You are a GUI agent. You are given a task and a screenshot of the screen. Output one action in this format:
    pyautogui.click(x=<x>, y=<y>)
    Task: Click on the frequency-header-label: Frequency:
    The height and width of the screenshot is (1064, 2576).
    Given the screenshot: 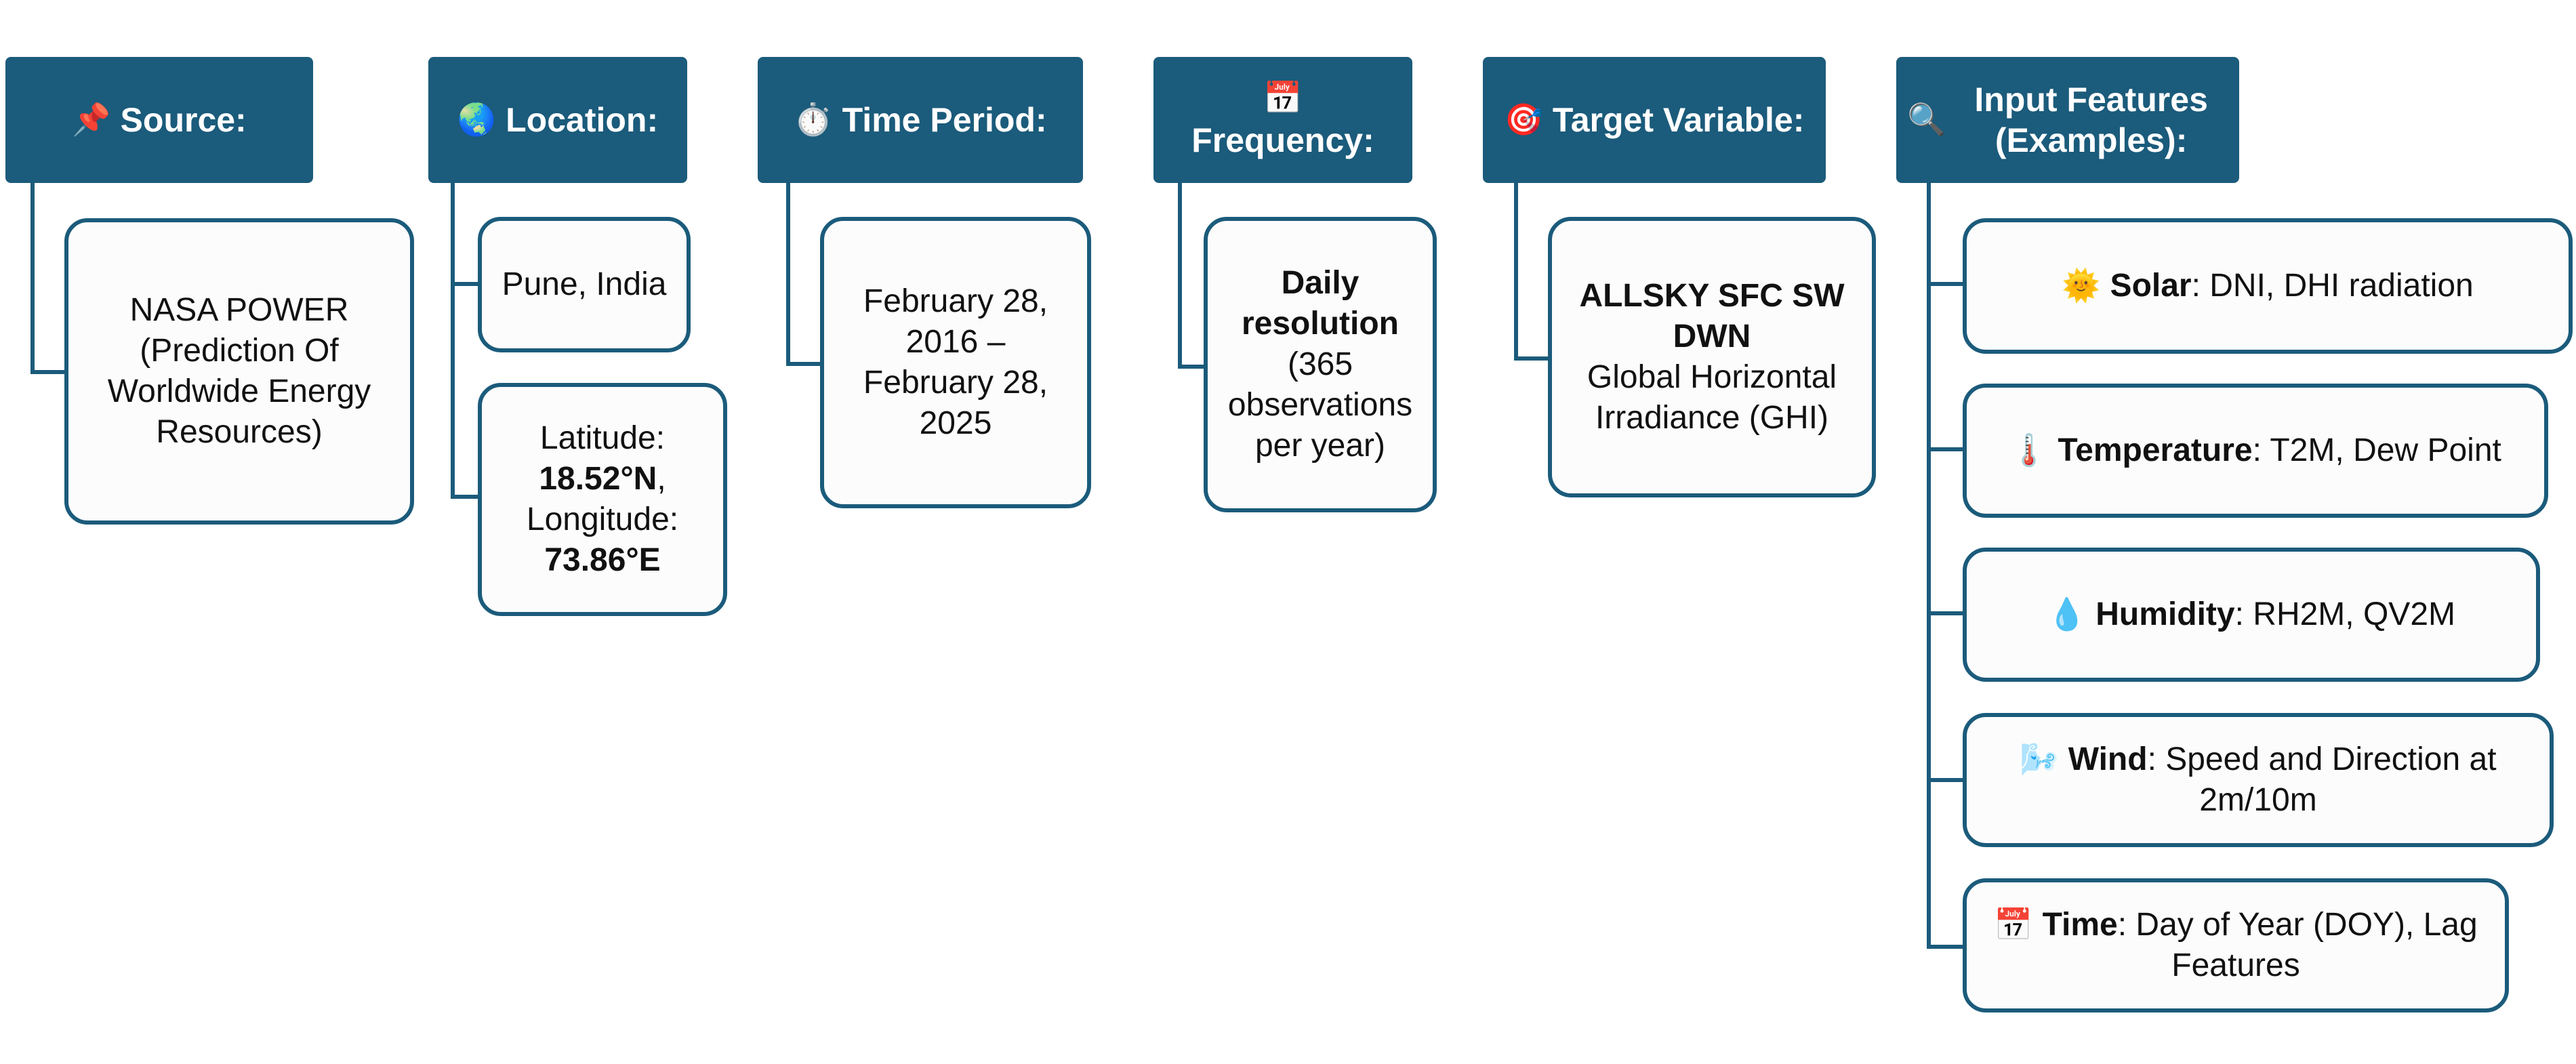 What is the action you would take?
    pyautogui.click(x=1282, y=140)
    